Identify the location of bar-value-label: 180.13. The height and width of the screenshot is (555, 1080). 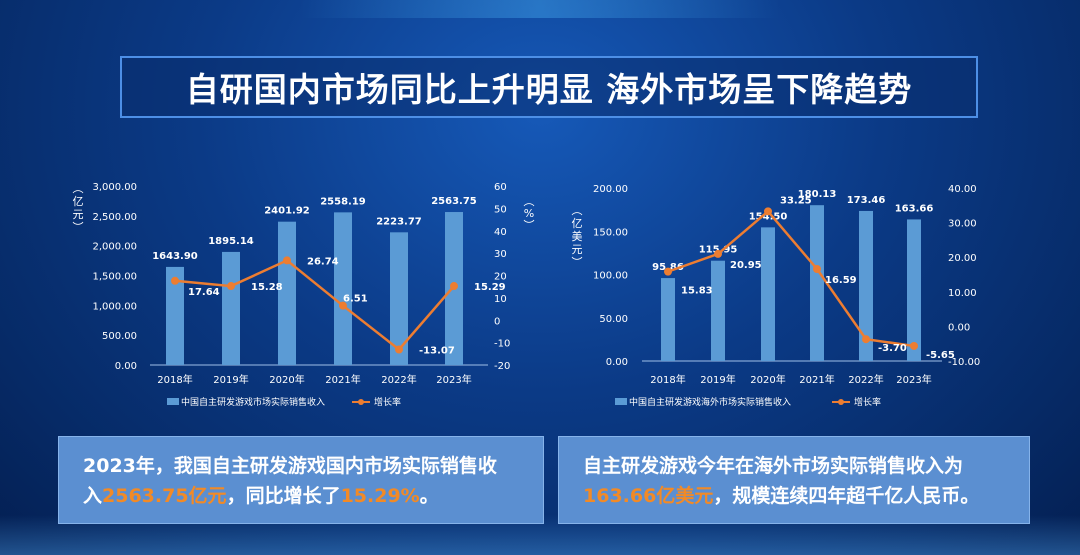
(817, 194).